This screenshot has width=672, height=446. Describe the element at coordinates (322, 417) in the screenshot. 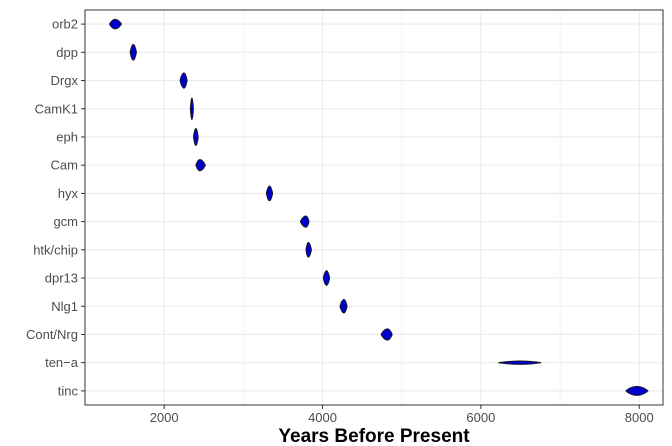

I see `x-tick-label: 4000` at that location.